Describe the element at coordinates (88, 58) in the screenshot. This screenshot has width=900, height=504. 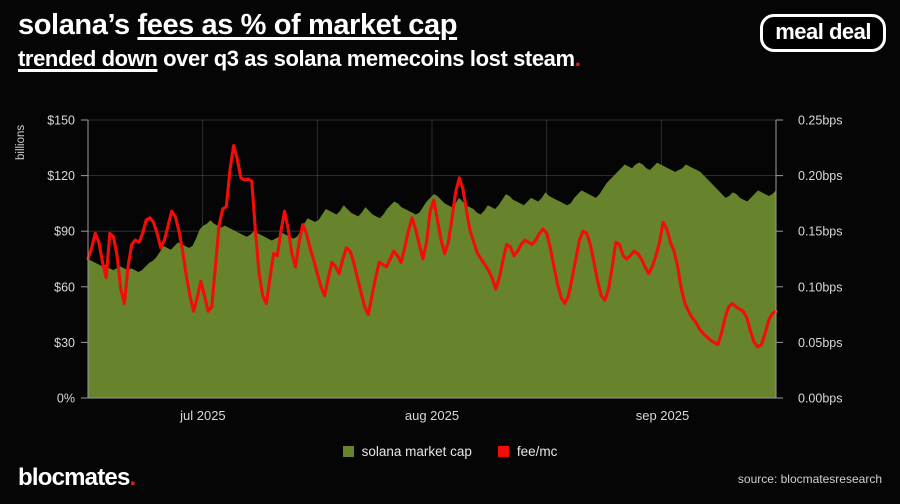
I see `headline-line-2-underlined: trended down` at that location.